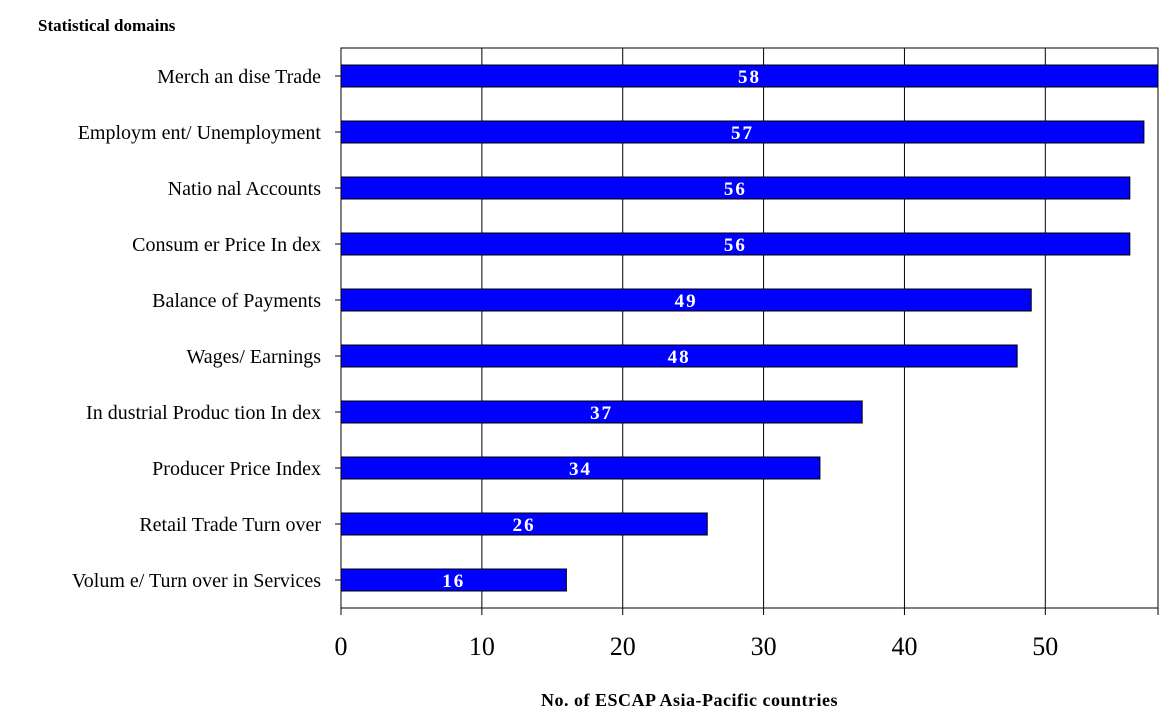  I want to click on data-label: 34, so click(580, 469).